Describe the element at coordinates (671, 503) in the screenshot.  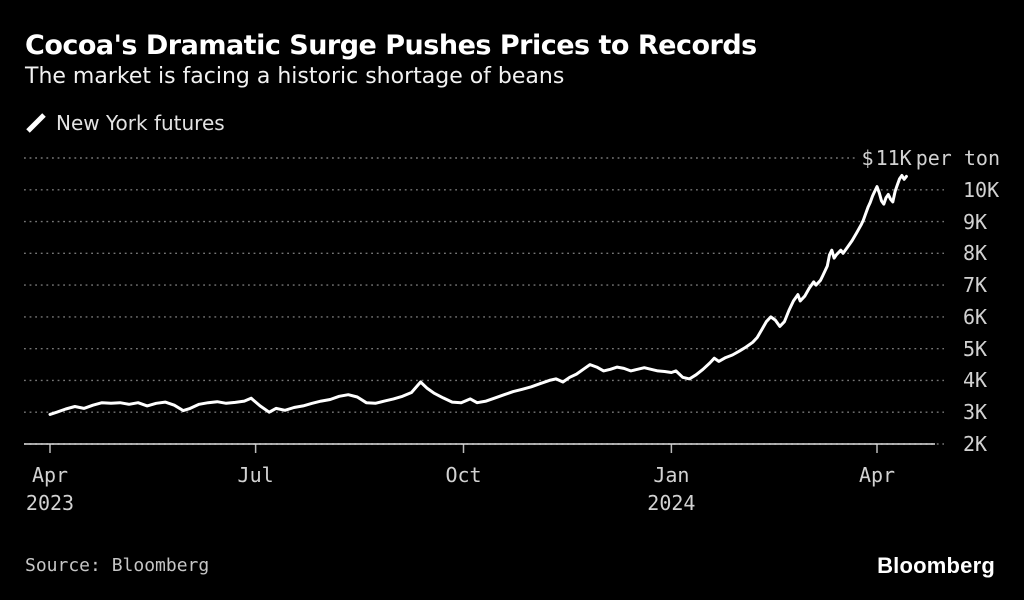
I see `x-tick-year-2024: 2024` at that location.